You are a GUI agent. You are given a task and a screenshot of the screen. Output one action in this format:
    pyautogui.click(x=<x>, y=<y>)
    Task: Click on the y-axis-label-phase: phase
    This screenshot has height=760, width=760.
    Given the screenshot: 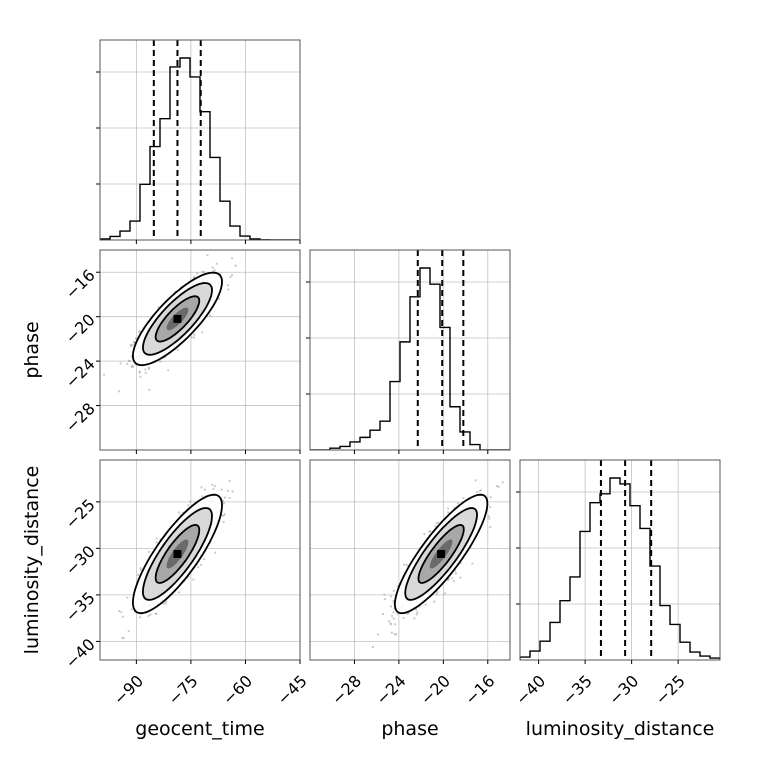 What is the action you would take?
    pyautogui.click(x=32, y=349)
    